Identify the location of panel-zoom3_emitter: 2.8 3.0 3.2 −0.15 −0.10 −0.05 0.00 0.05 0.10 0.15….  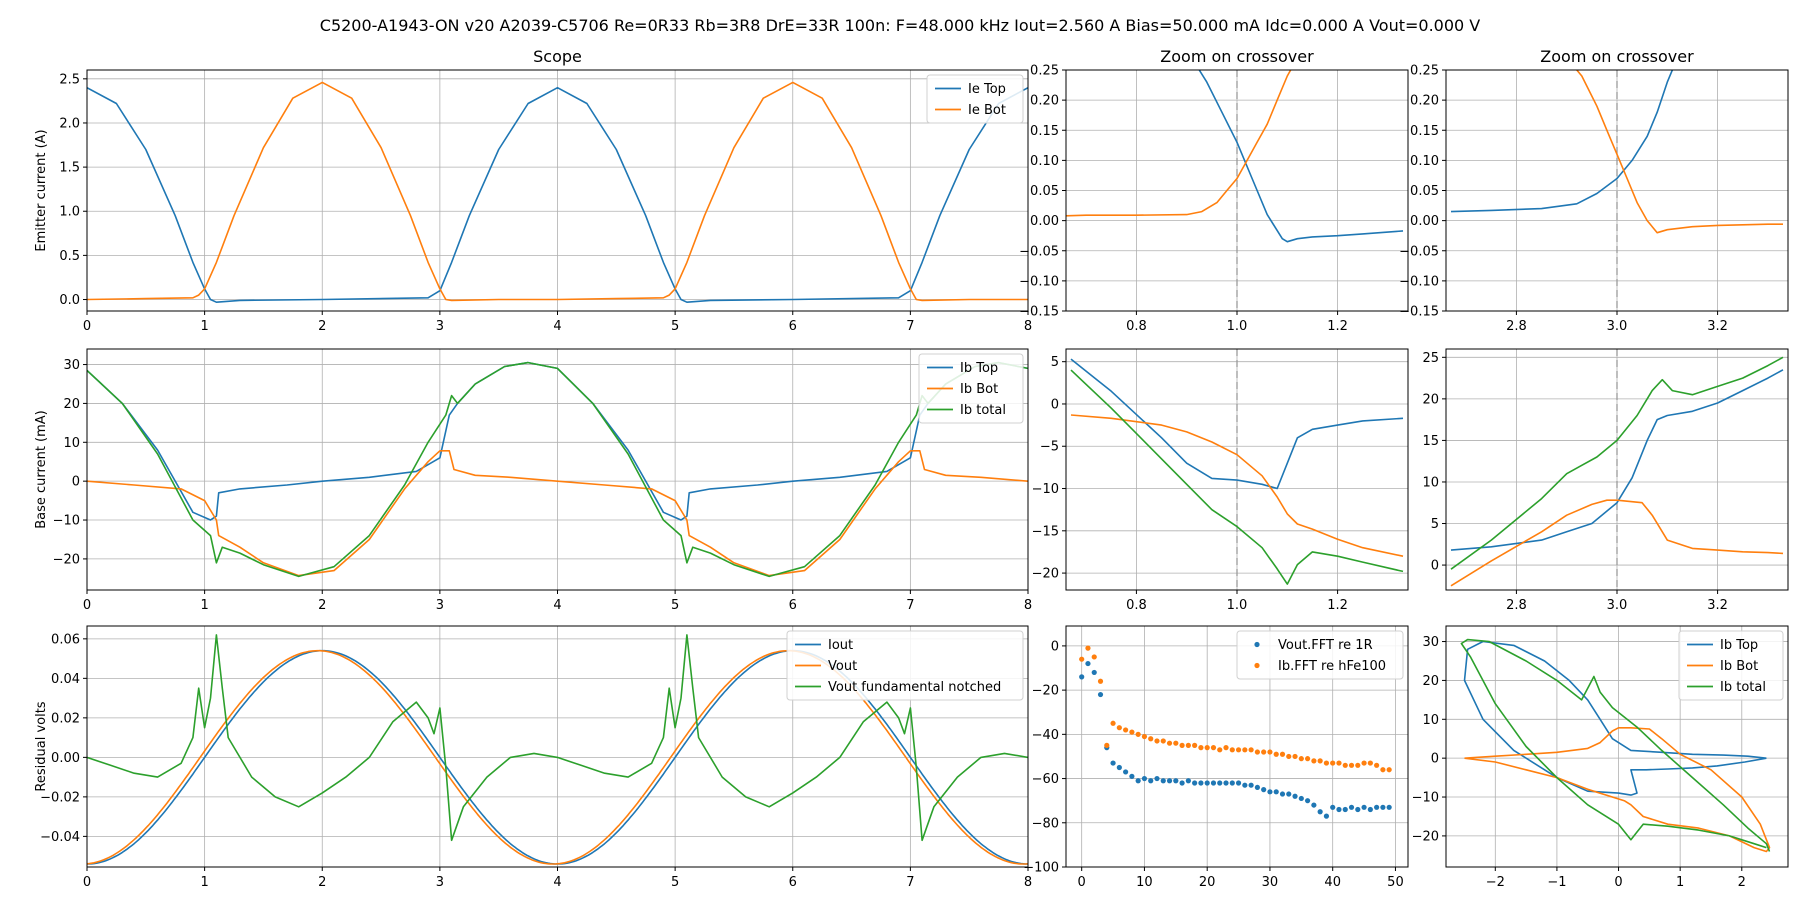
(1594, 191).